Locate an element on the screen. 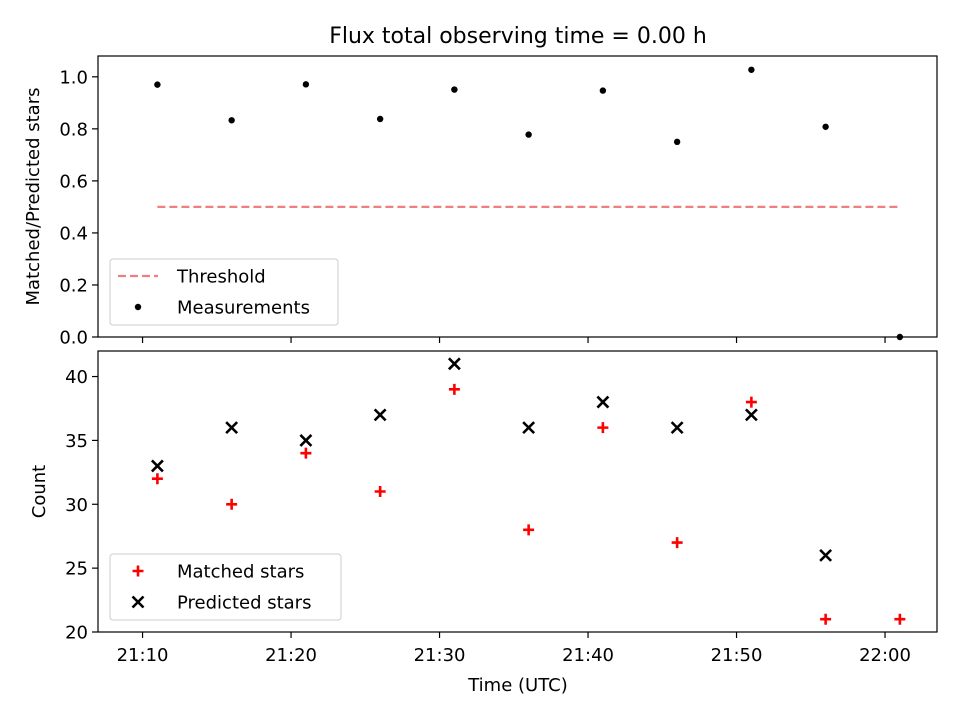  x-tick-label: 21:30 is located at coordinates (440, 655).